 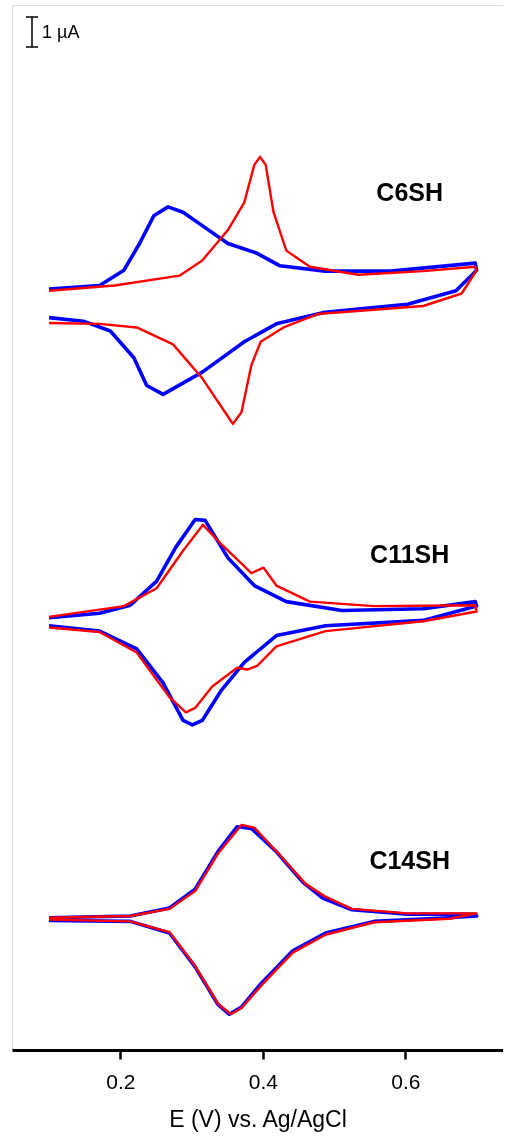 What do you see at coordinates (121, 1081) in the screenshot?
I see `x-tick-label: 0.2` at bounding box center [121, 1081].